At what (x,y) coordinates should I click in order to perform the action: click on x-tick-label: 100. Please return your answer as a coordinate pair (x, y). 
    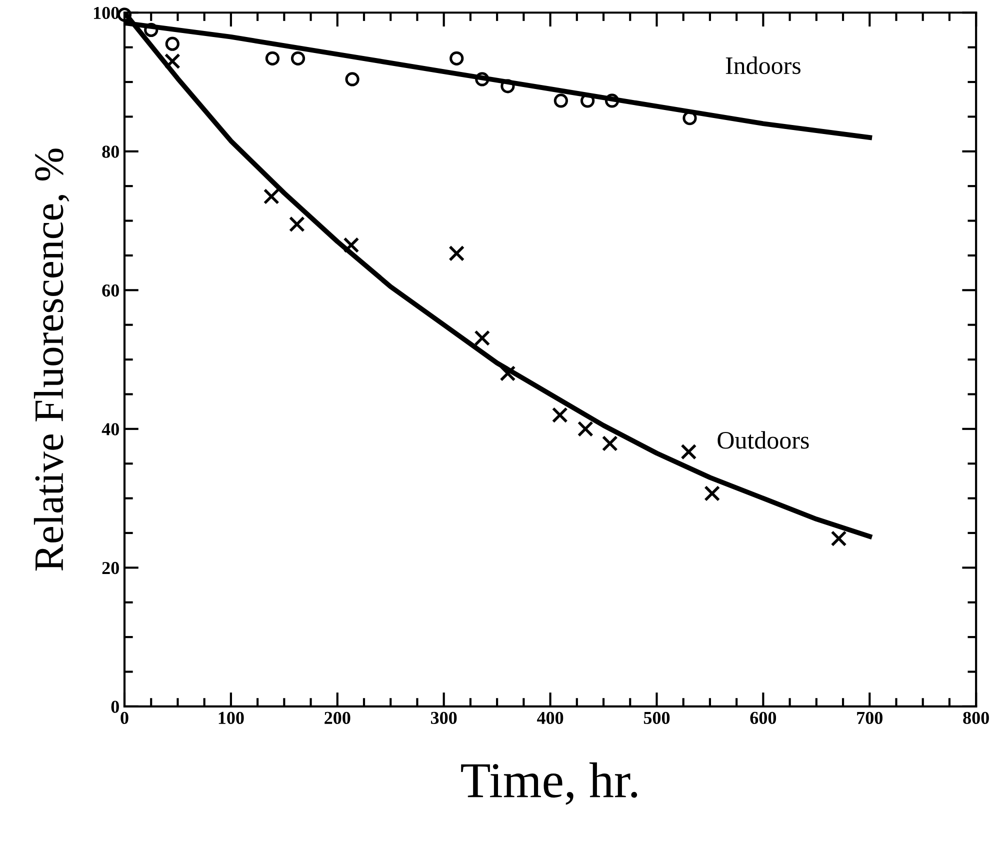
    Looking at the image, I should click on (231, 718).